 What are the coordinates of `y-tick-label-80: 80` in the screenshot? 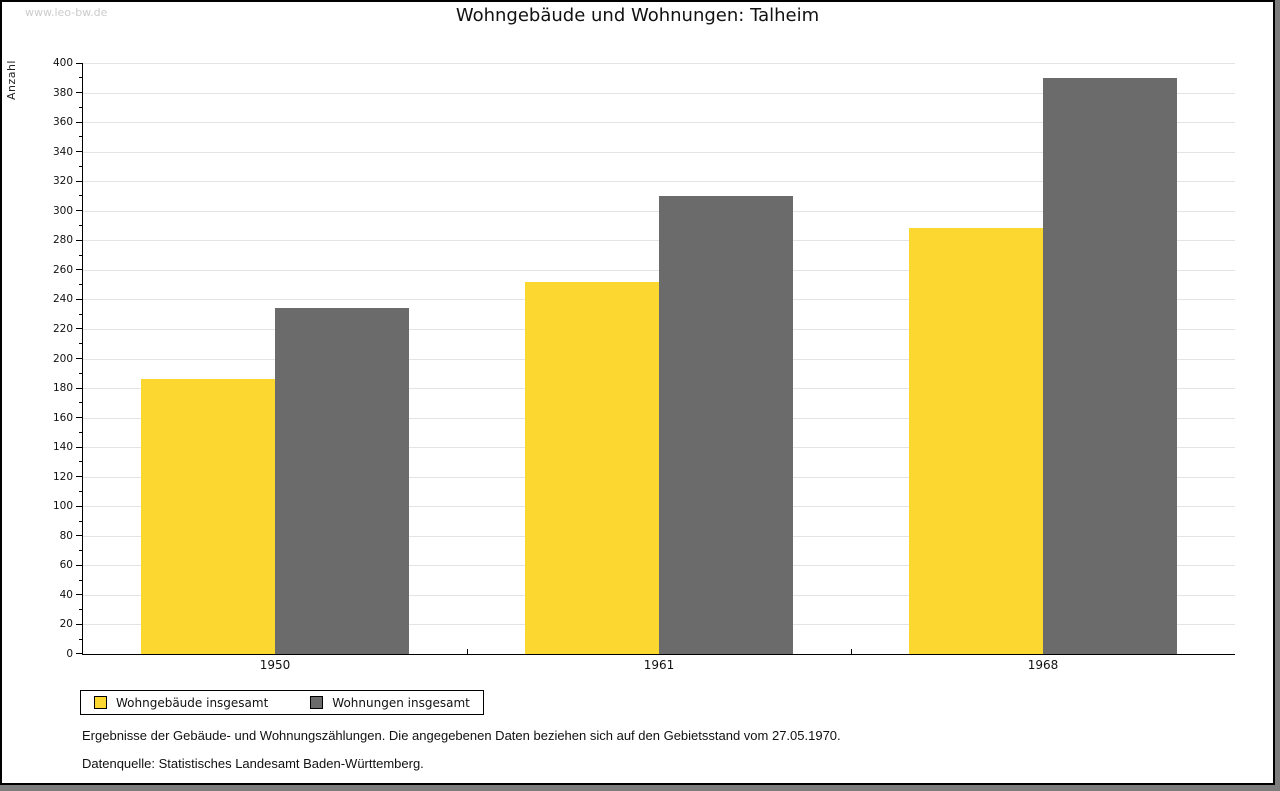 It's located at (66, 535).